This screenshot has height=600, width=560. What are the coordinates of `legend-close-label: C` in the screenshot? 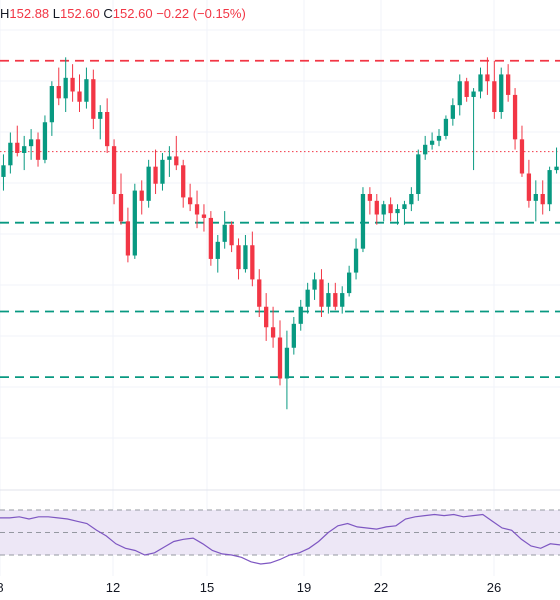 It's located at (108, 13).